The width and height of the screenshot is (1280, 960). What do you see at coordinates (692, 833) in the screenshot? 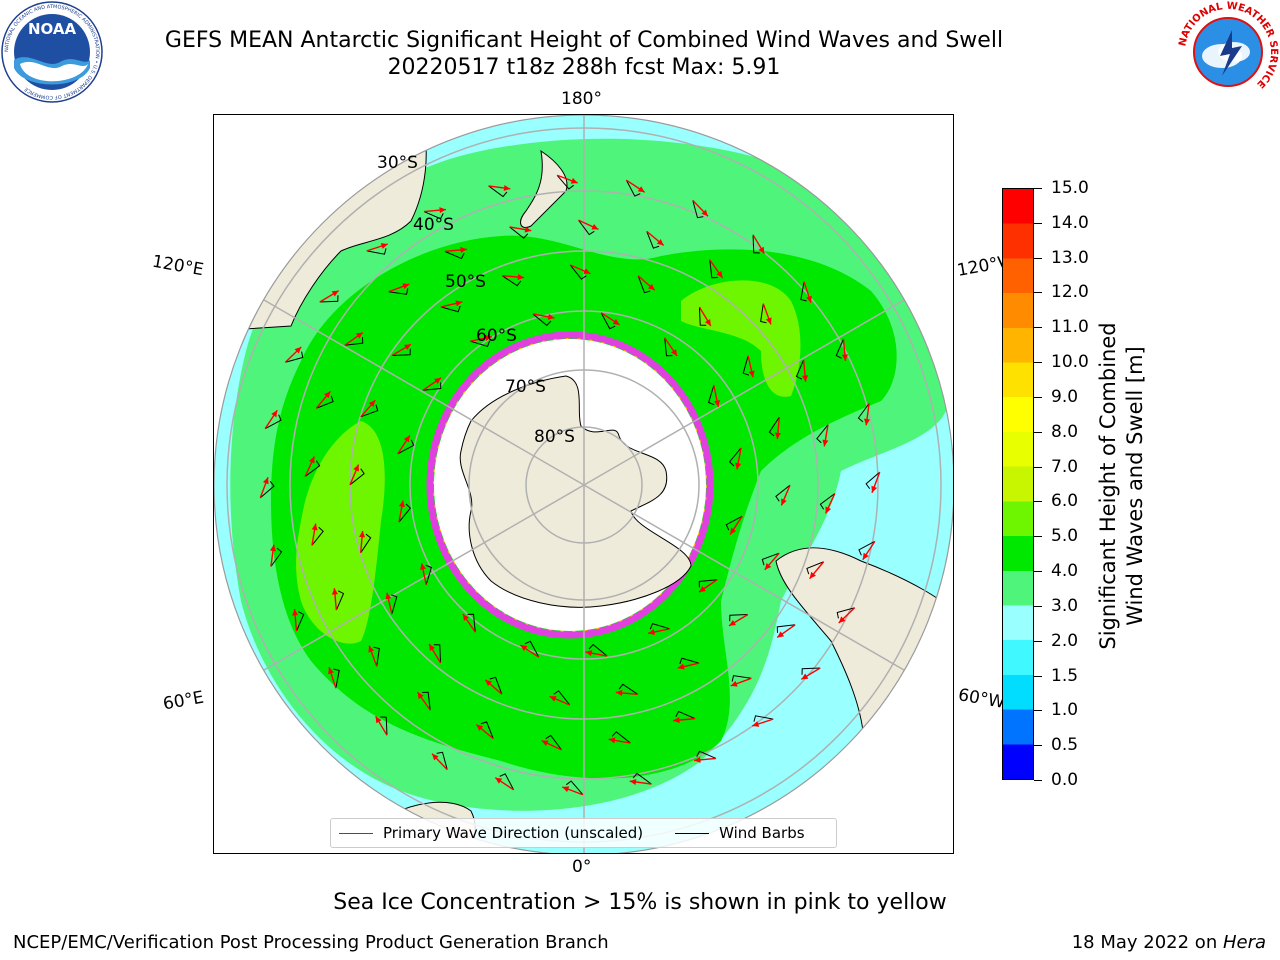
I see `legend-swatch-barbs` at bounding box center [692, 833].